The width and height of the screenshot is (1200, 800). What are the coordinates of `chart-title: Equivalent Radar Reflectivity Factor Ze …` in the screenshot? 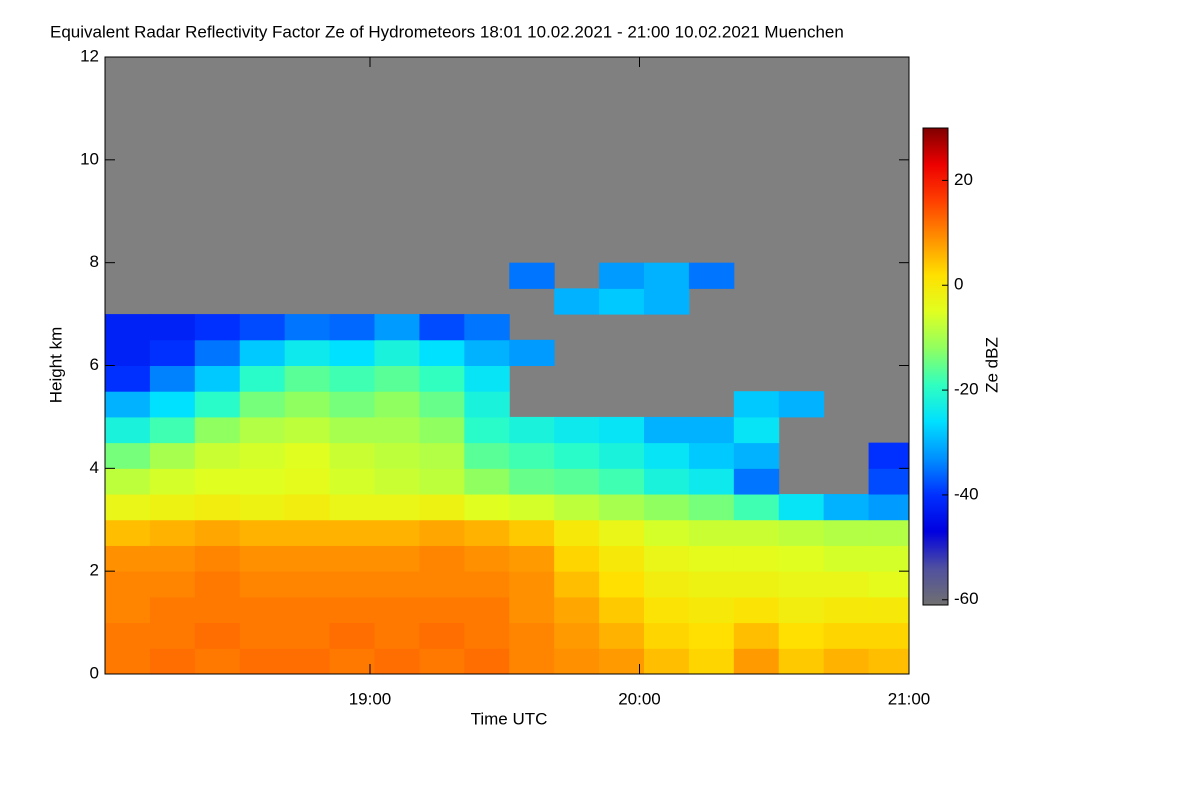 It's located at (447, 31).